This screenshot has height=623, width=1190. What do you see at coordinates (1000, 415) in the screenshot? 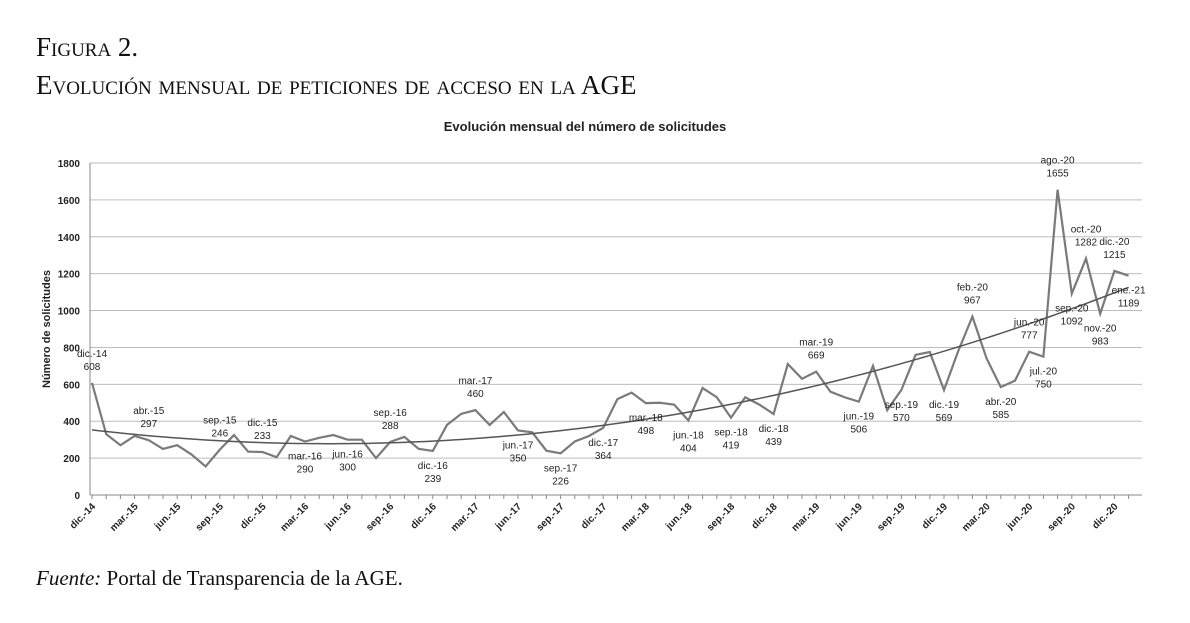
I see `point-value: 585` at bounding box center [1000, 415].